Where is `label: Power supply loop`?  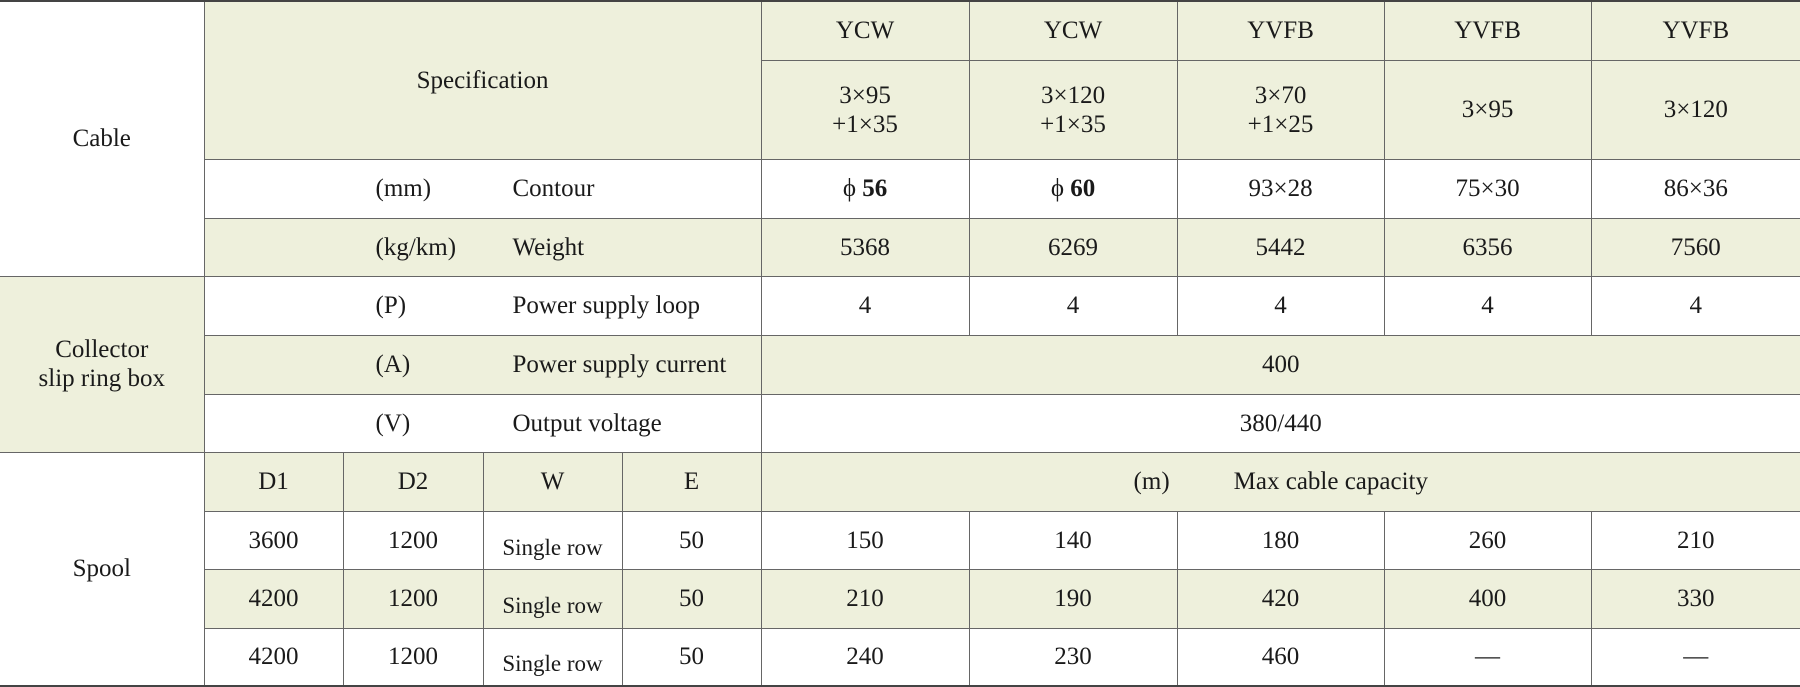
label: Power supply loop is located at coordinates (606, 305).